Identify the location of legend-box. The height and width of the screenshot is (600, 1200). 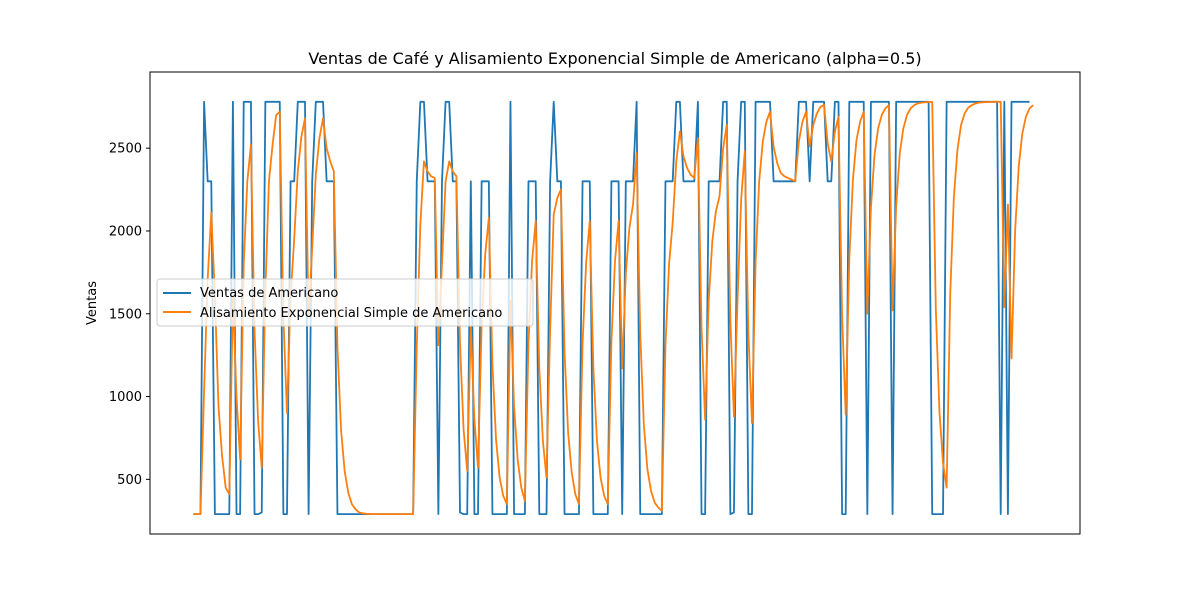
(345, 302).